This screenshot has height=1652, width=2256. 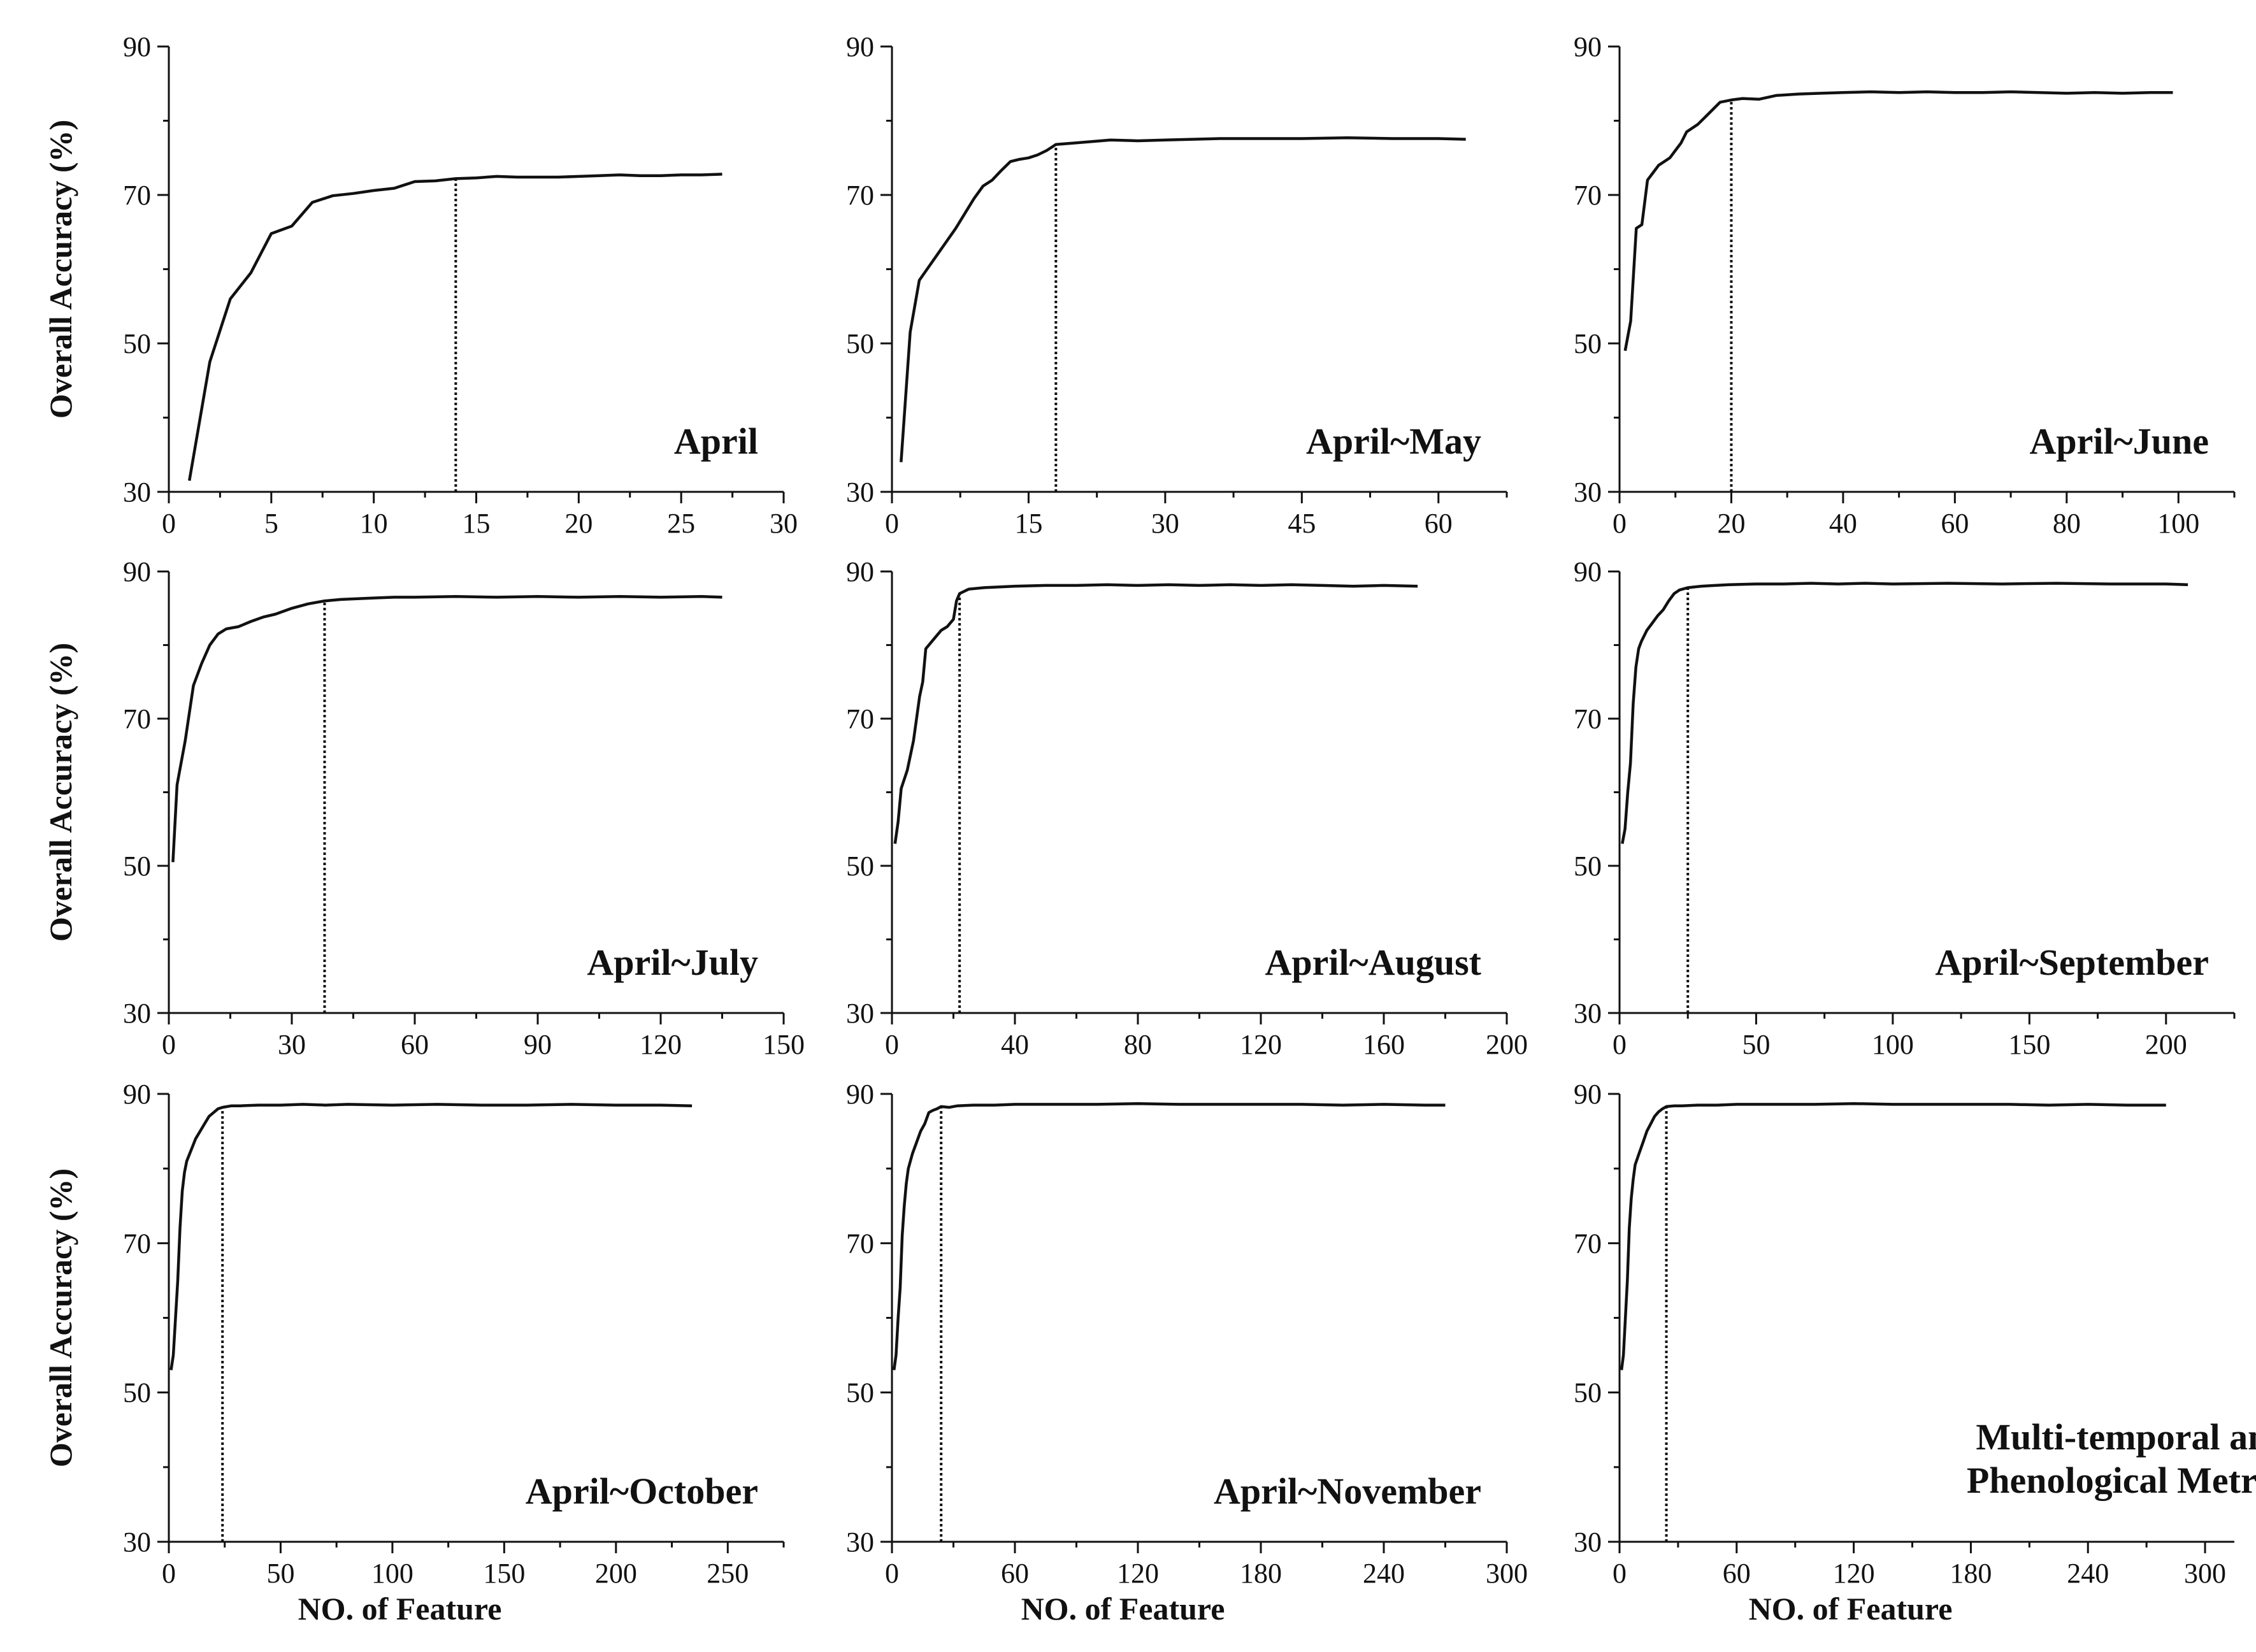 I want to click on panel-2: 30 50 70 90 0 15 30 45 60 April~May, so click(x=1177, y=285).